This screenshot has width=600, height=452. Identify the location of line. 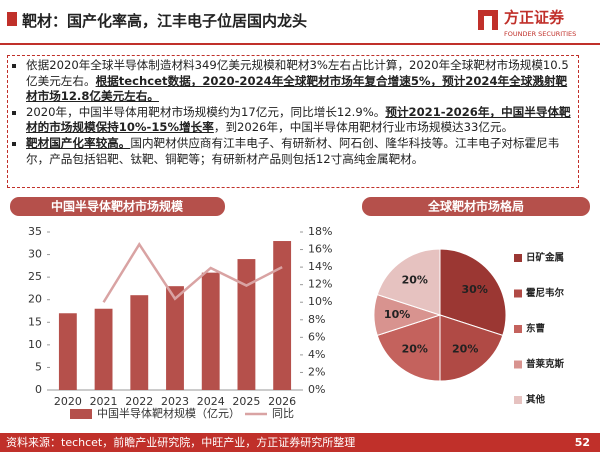
(192, 272).